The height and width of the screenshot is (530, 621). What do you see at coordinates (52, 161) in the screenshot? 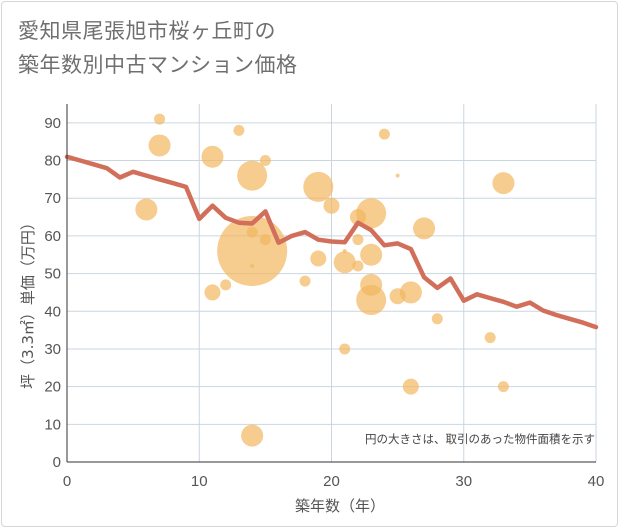
I see `y-tick-label: 80` at bounding box center [52, 161].